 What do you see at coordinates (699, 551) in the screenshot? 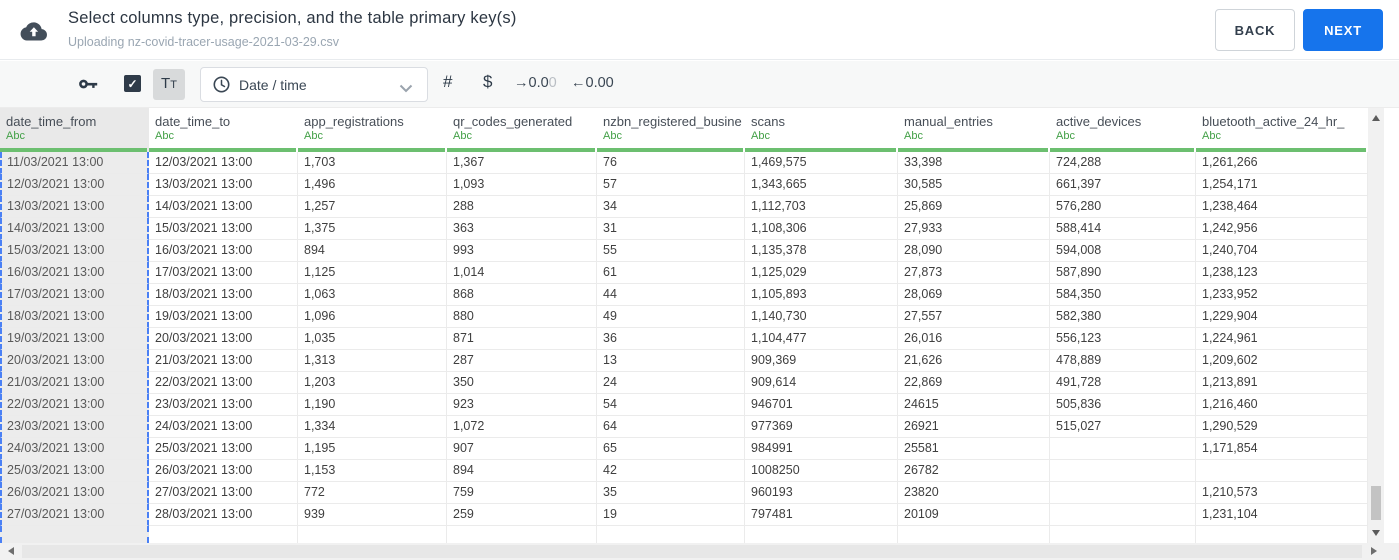
I see `horizontal-scrollbar` at bounding box center [699, 551].